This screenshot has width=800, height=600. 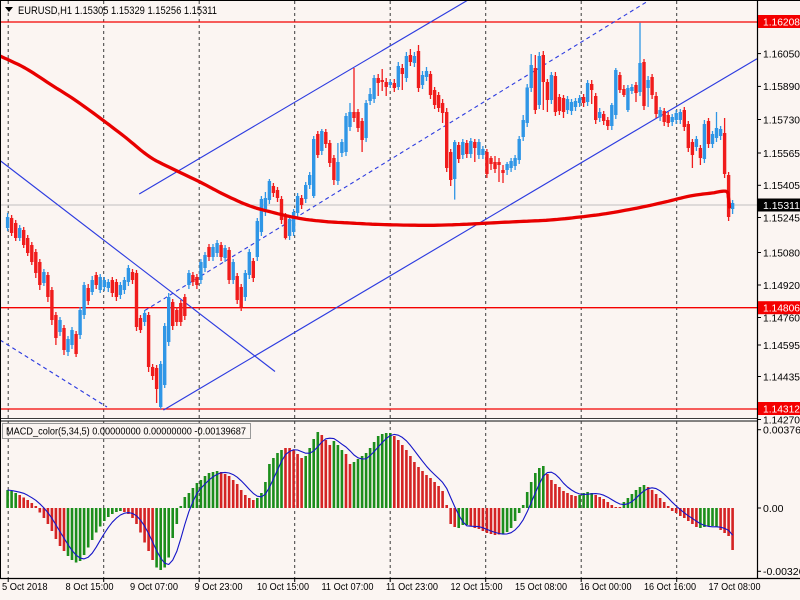 What do you see at coordinates (348, 587) in the screenshot?
I see `svg-text: 11 Oct 07:00` at bounding box center [348, 587].